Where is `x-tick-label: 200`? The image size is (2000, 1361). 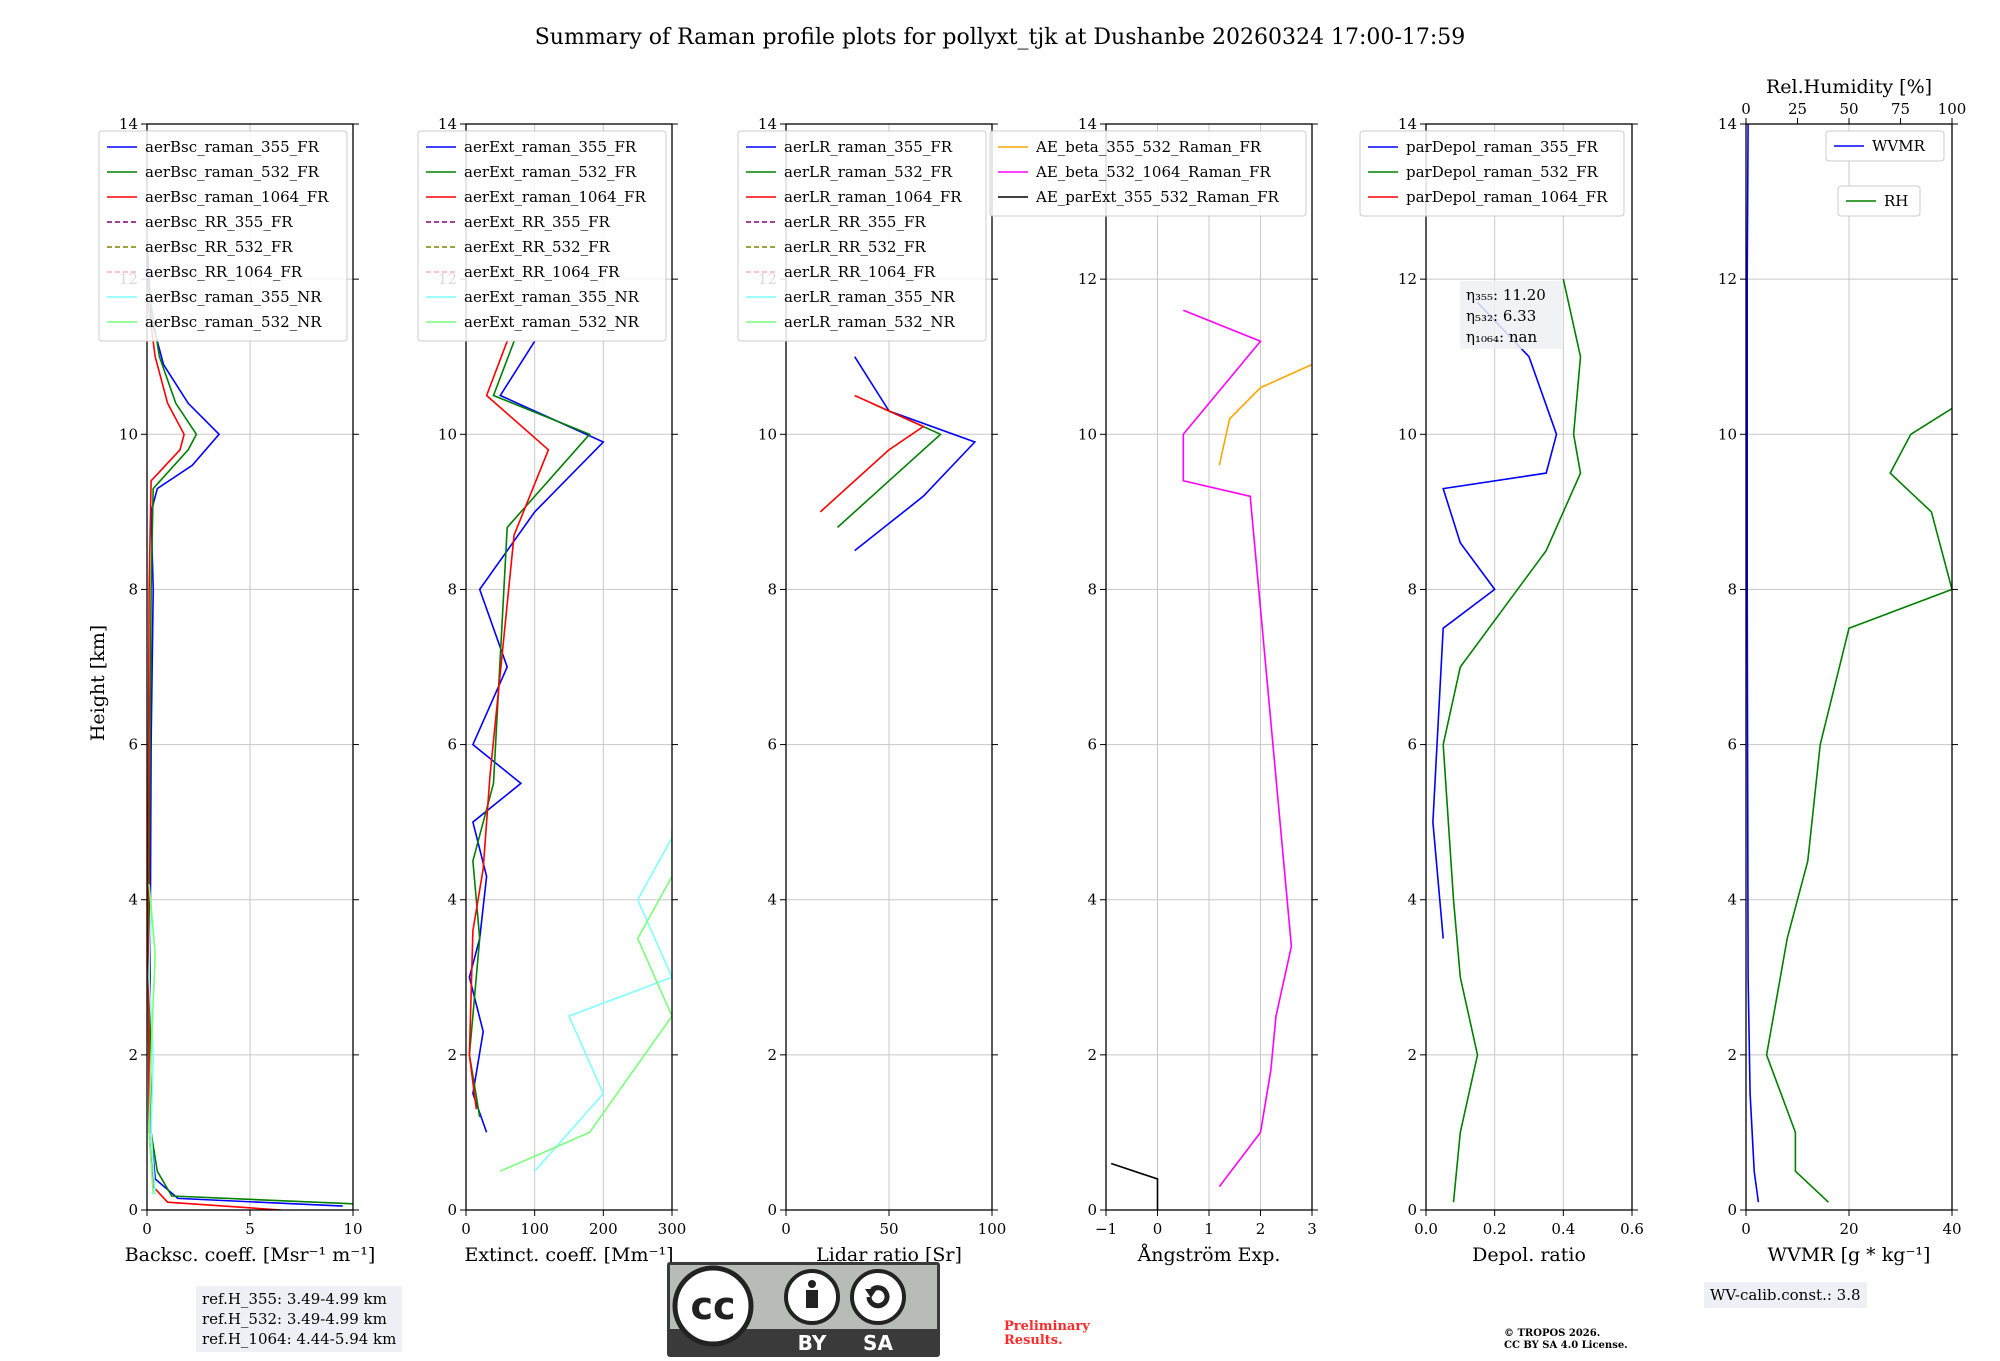 x-tick-label: 200 is located at coordinates (603, 1229).